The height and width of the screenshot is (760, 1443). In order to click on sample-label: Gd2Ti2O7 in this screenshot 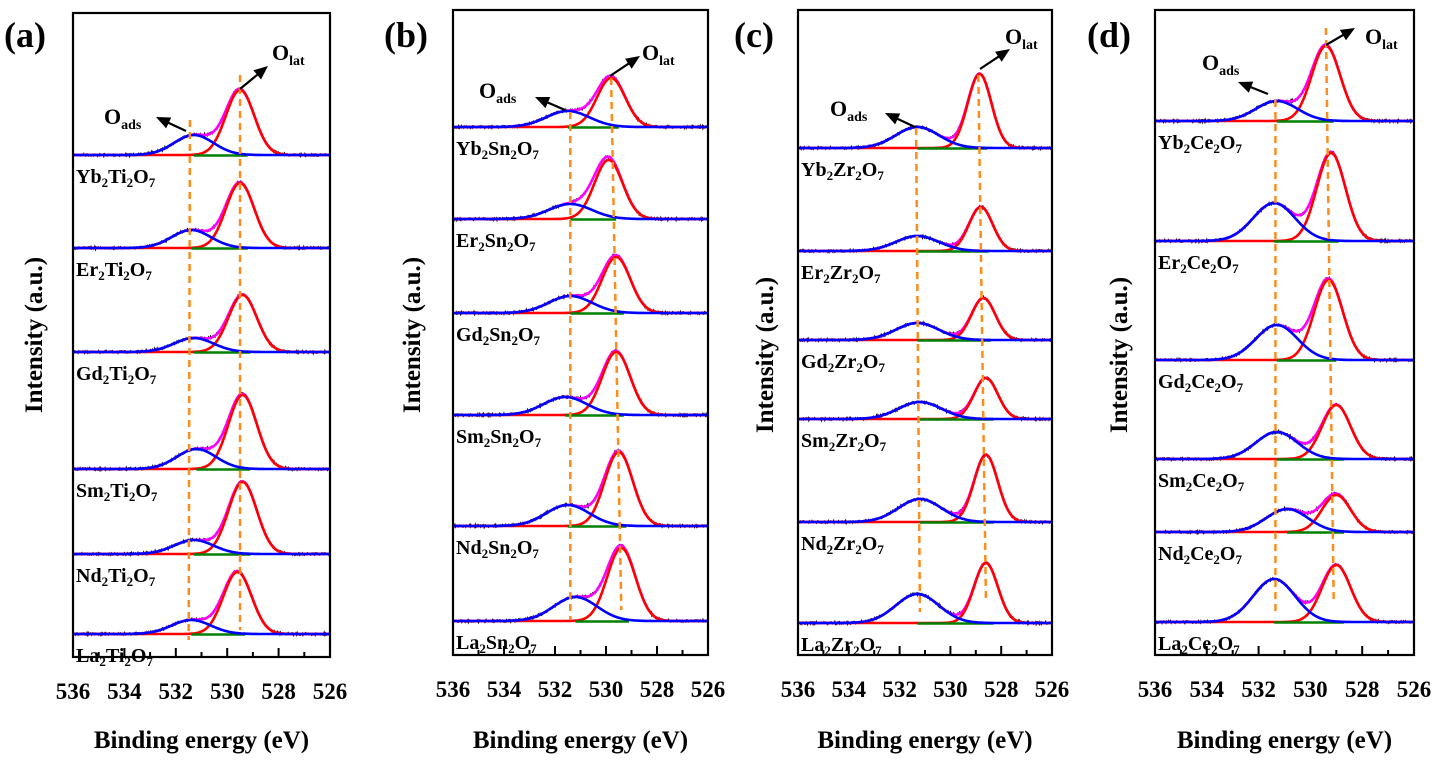, I will do `click(116, 375)`.